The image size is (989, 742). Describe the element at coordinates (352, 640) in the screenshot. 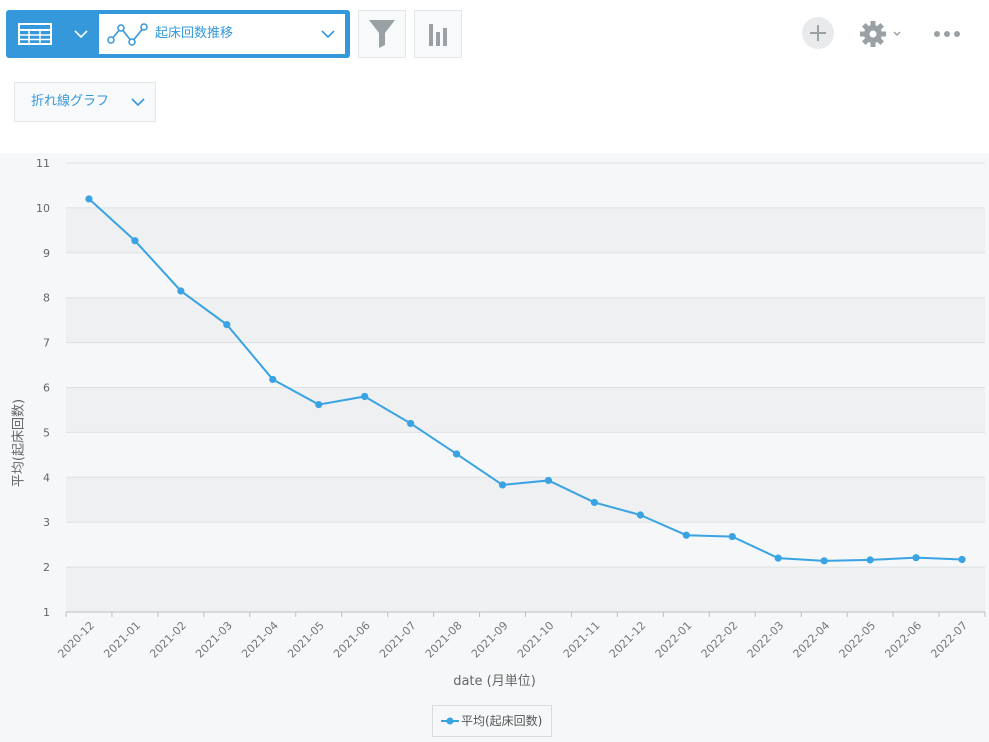

I see `x-tick-label: 2021-06` at that location.